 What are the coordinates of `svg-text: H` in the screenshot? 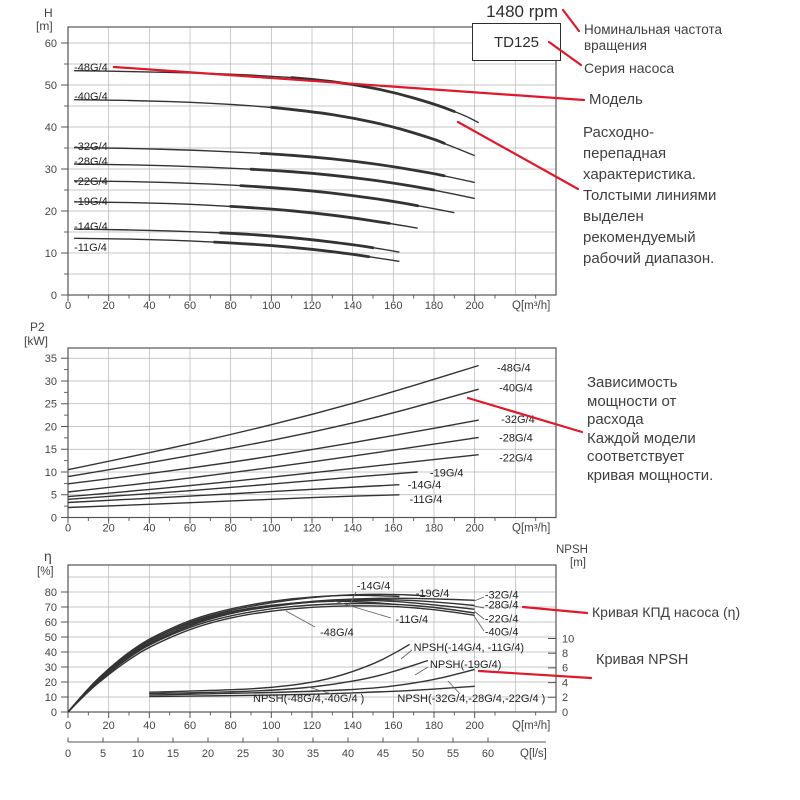 It's located at (48, 13).